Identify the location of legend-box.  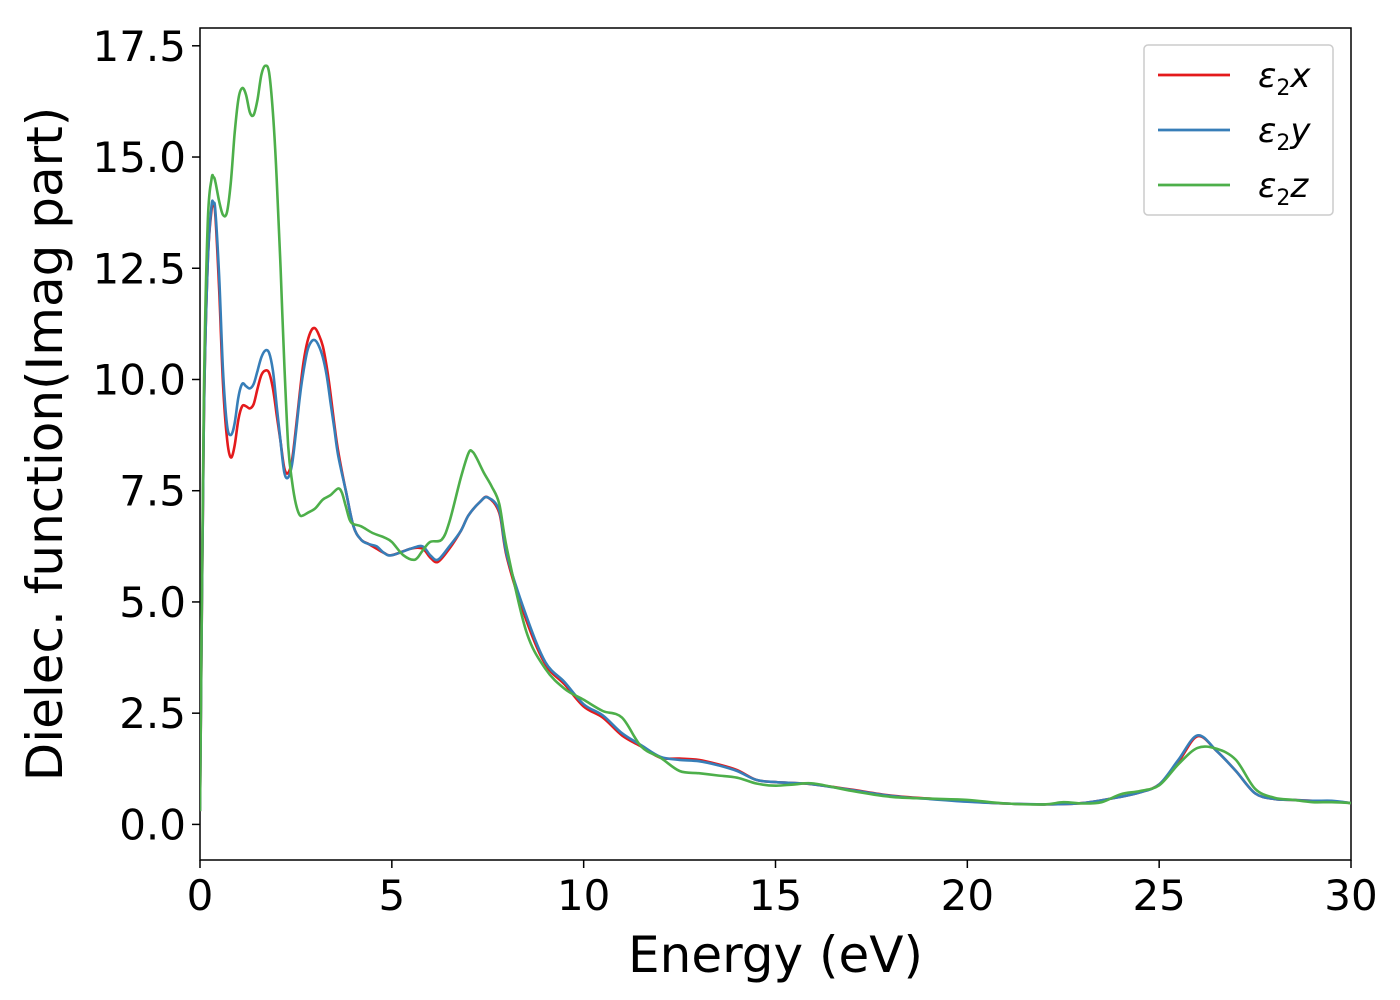
(1238, 130).